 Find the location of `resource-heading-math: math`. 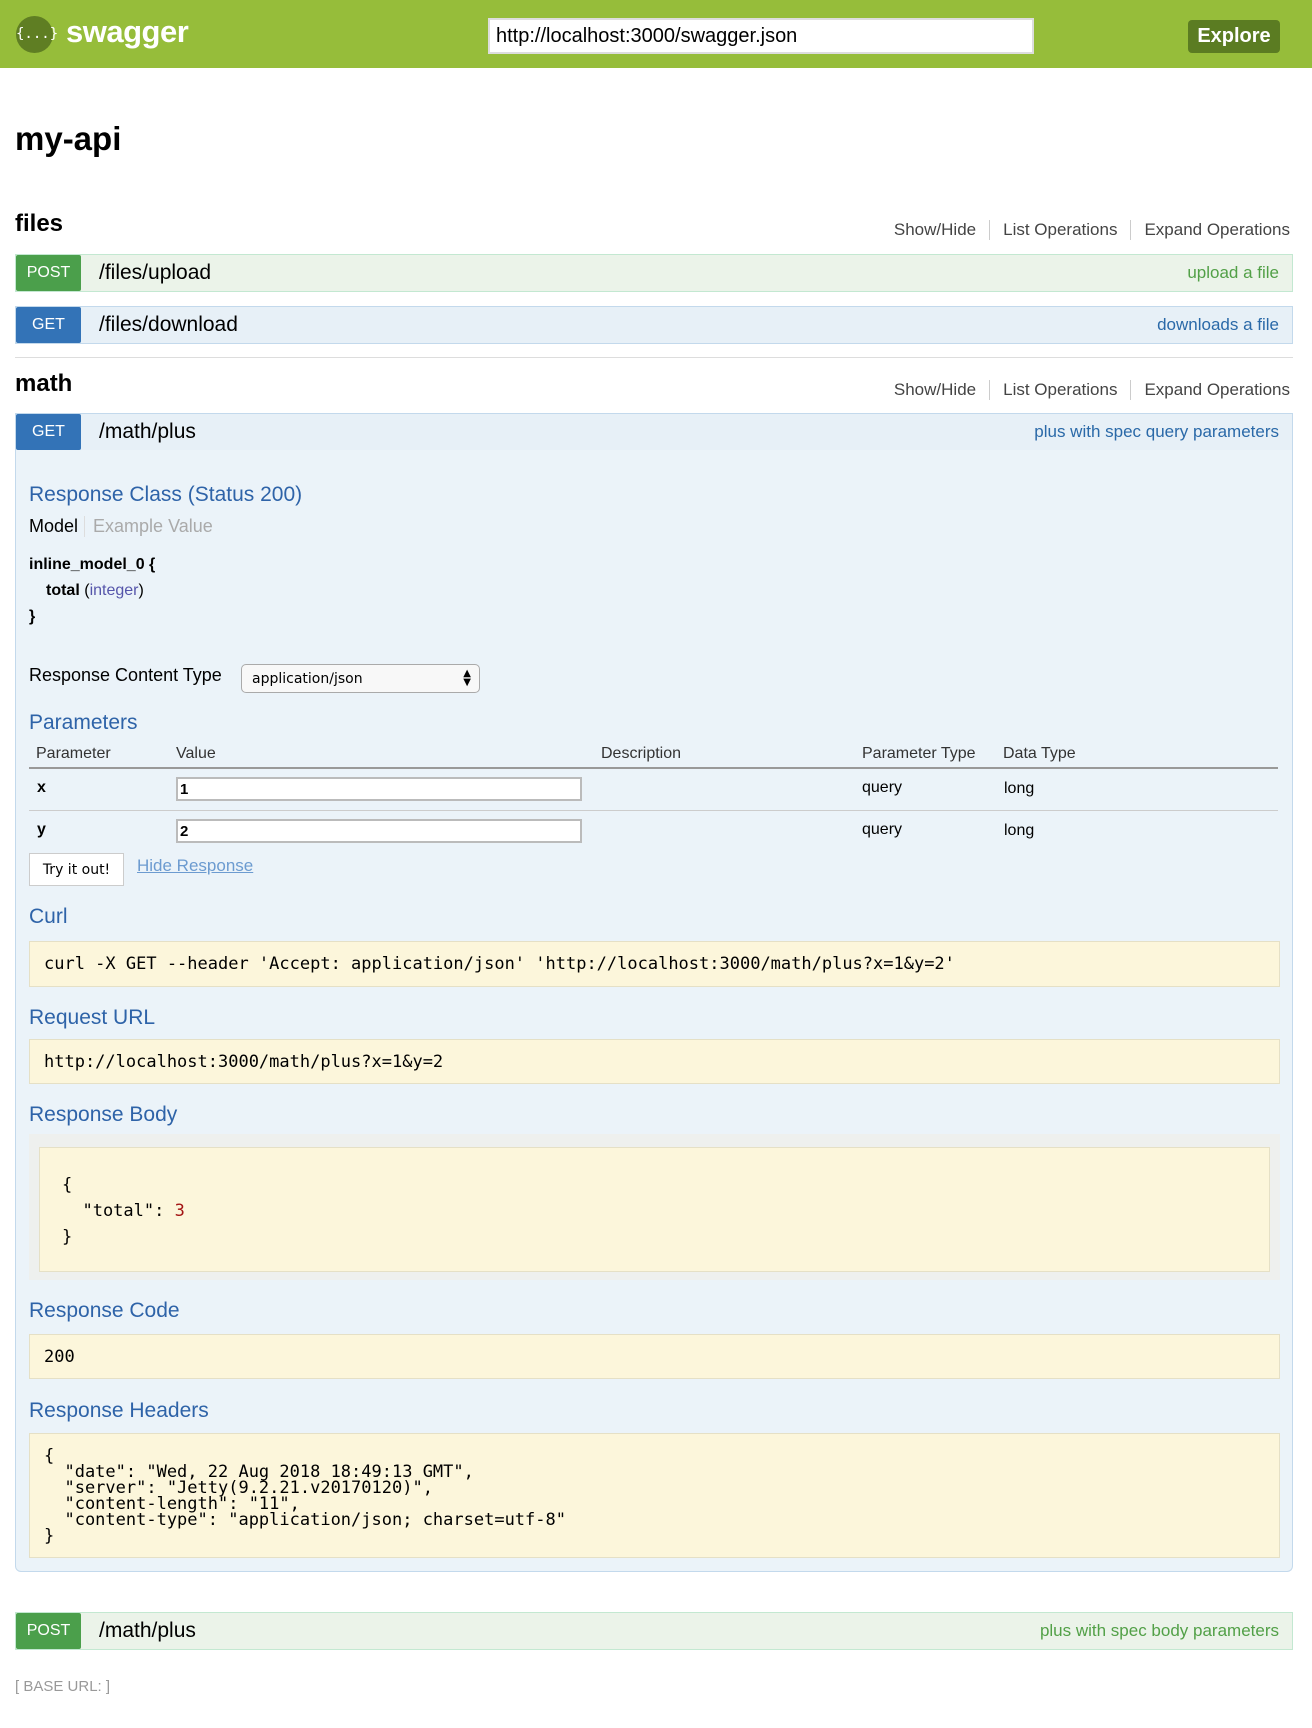

resource-heading-math: math is located at coordinates (44, 383).